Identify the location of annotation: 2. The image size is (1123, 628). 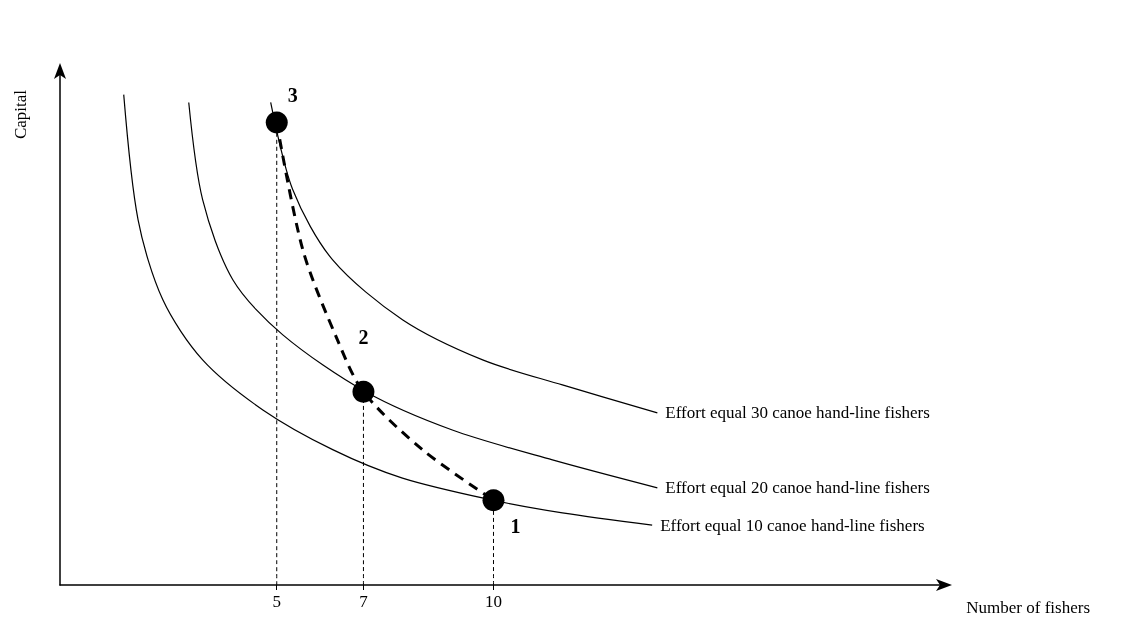
(363, 336).